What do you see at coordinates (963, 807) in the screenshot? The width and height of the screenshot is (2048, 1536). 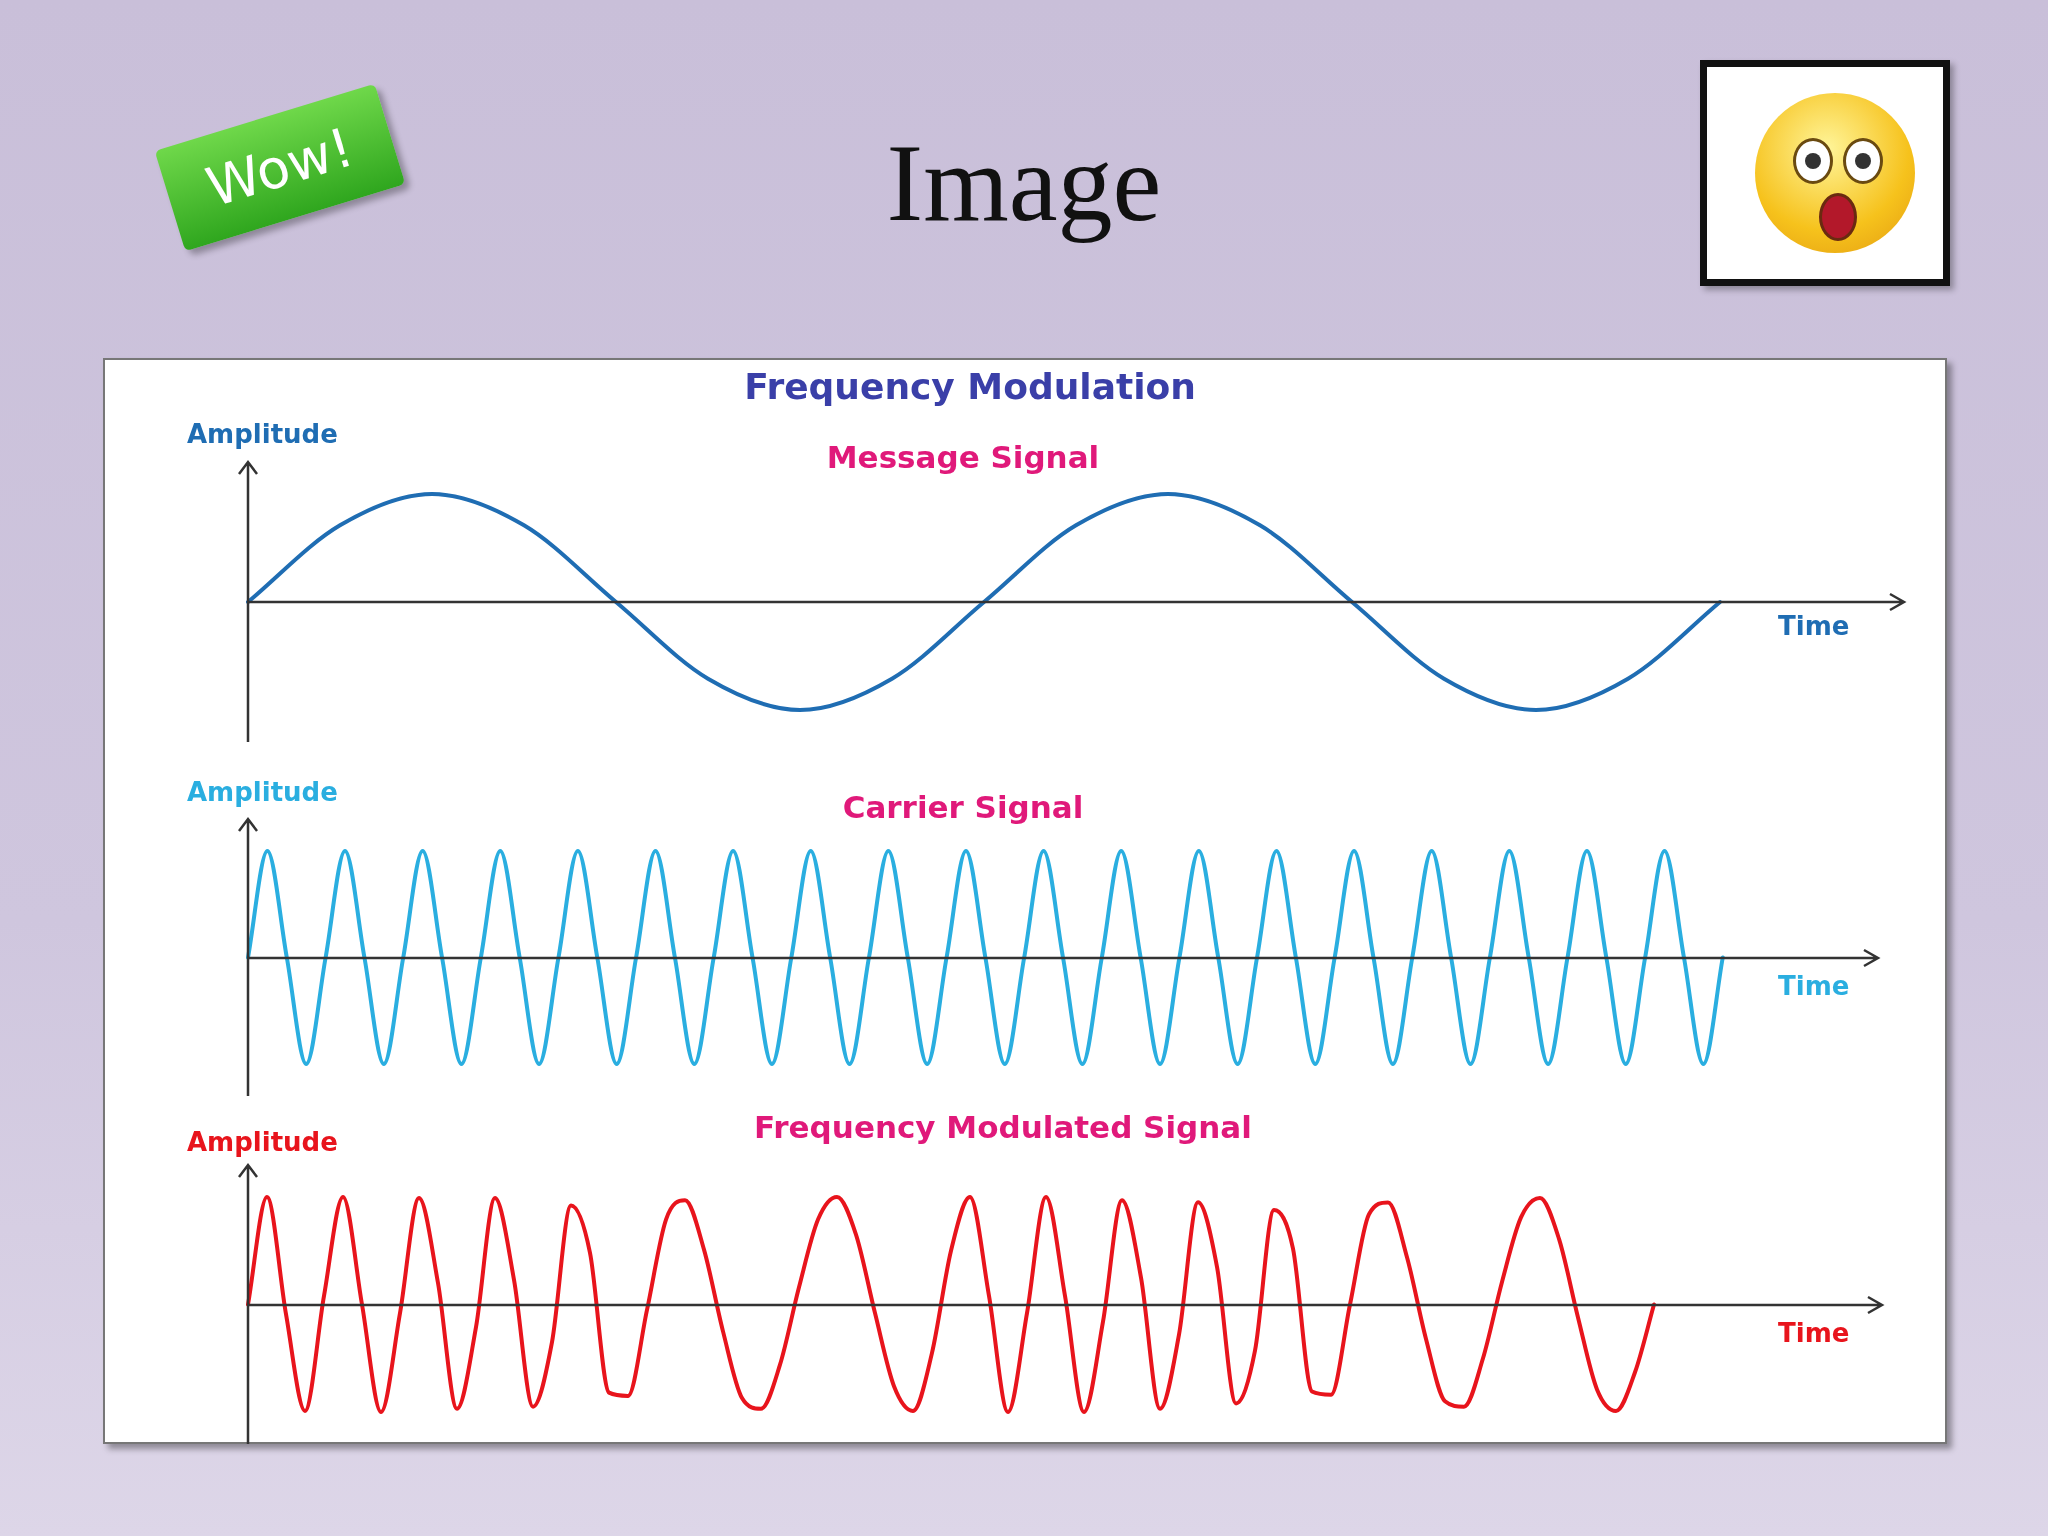 I see `chart-subtitle: Carrier Signal` at bounding box center [963, 807].